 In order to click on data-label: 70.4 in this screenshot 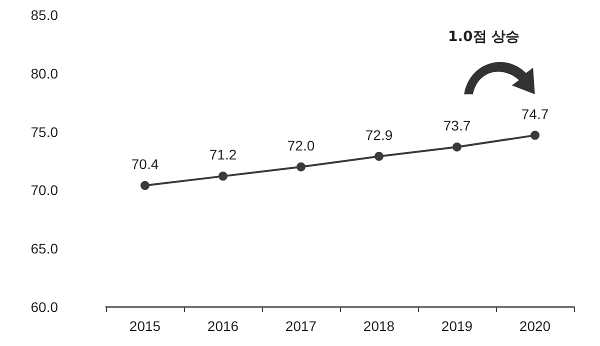, I will do `click(145, 164)`.